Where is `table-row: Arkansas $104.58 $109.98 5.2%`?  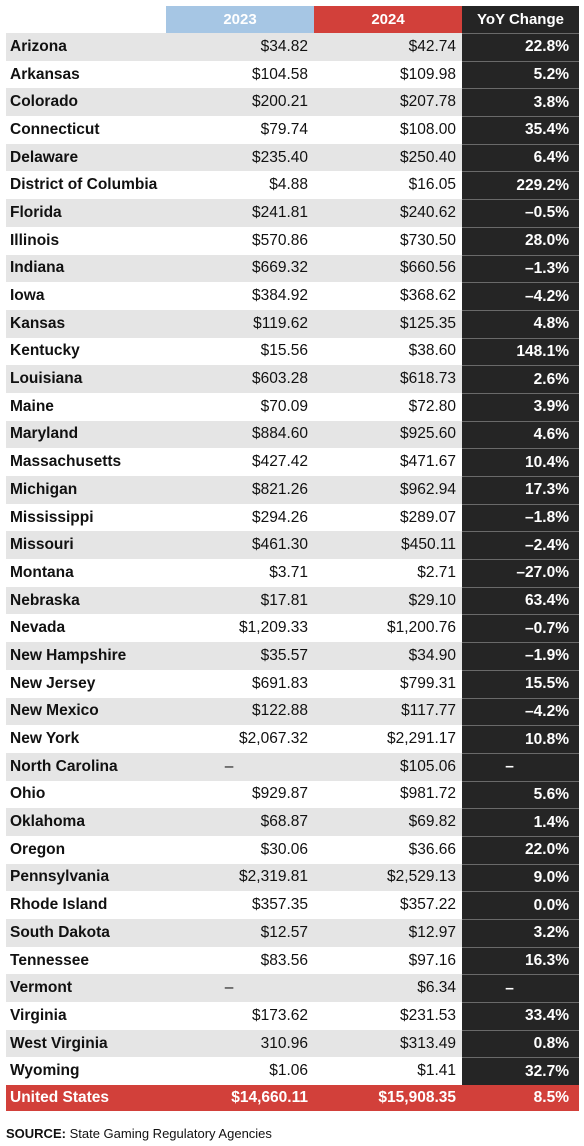
table-row: Arkansas $104.58 $109.98 5.2% is located at coordinates (292, 74).